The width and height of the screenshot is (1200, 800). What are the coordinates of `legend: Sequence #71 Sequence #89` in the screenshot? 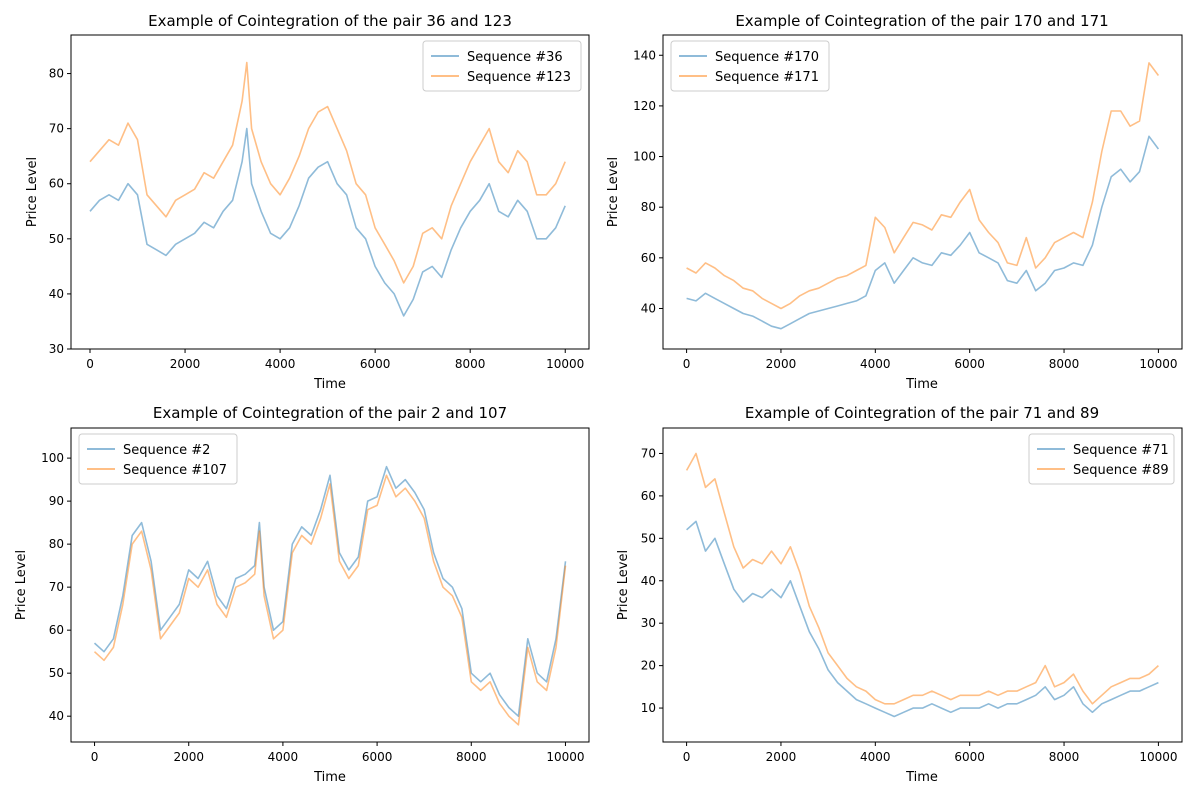 It's located at (1101, 459).